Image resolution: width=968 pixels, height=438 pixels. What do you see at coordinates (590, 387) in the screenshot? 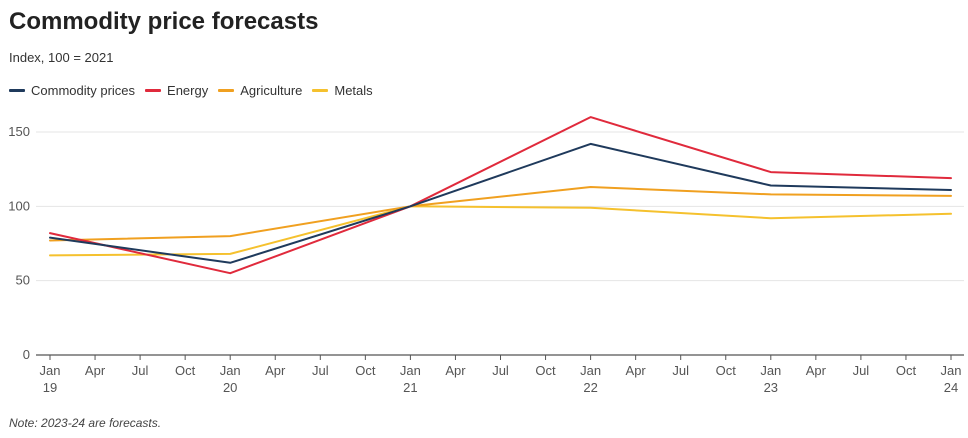
I see `x-tick-label-year: 22` at bounding box center [590, 387].